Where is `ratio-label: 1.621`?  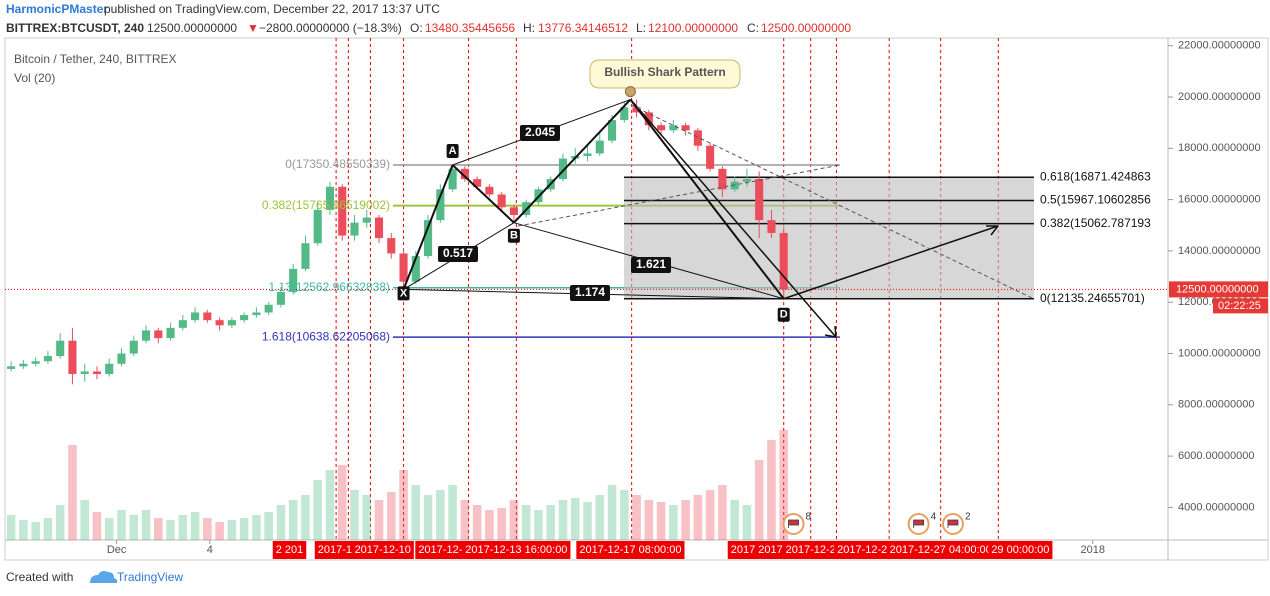
ratio-label: 1.621 is located at coordinates (651, 264).